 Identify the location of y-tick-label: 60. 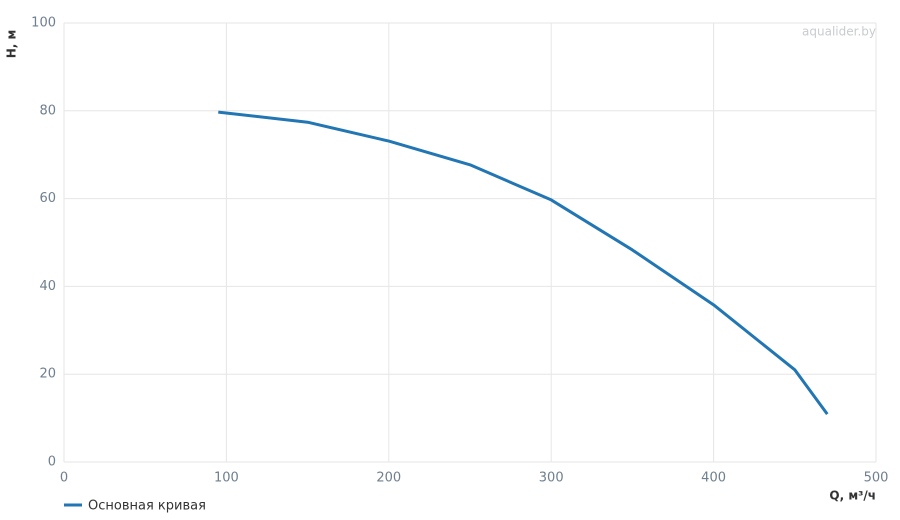
(47, 198).